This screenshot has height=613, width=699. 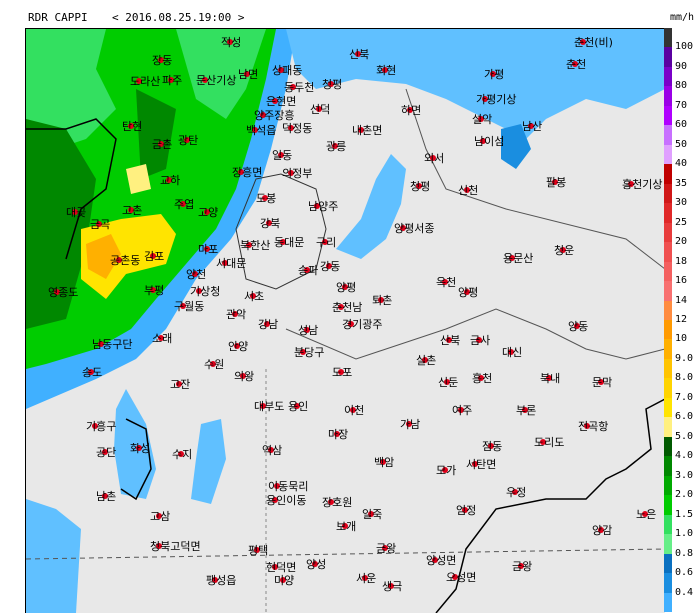 What do you see at coordinates (299, 87) in the screenshot?
I see `city-label: 동두천` at bounding box center [299, 87].